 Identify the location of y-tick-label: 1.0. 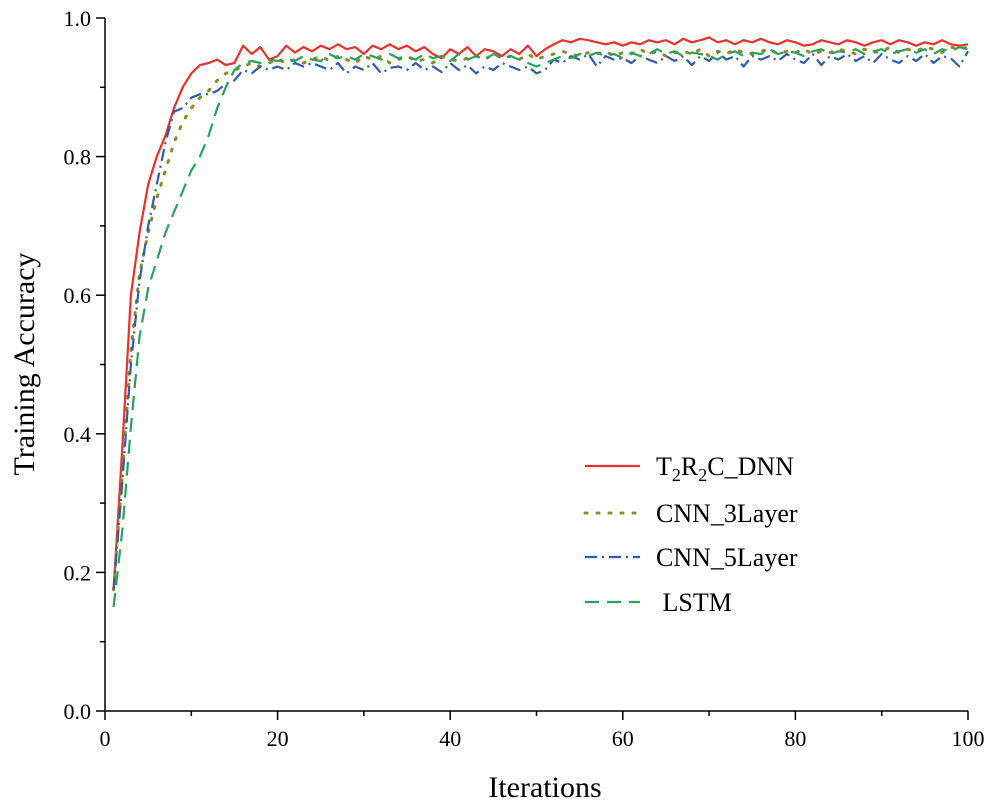
(78, 18).